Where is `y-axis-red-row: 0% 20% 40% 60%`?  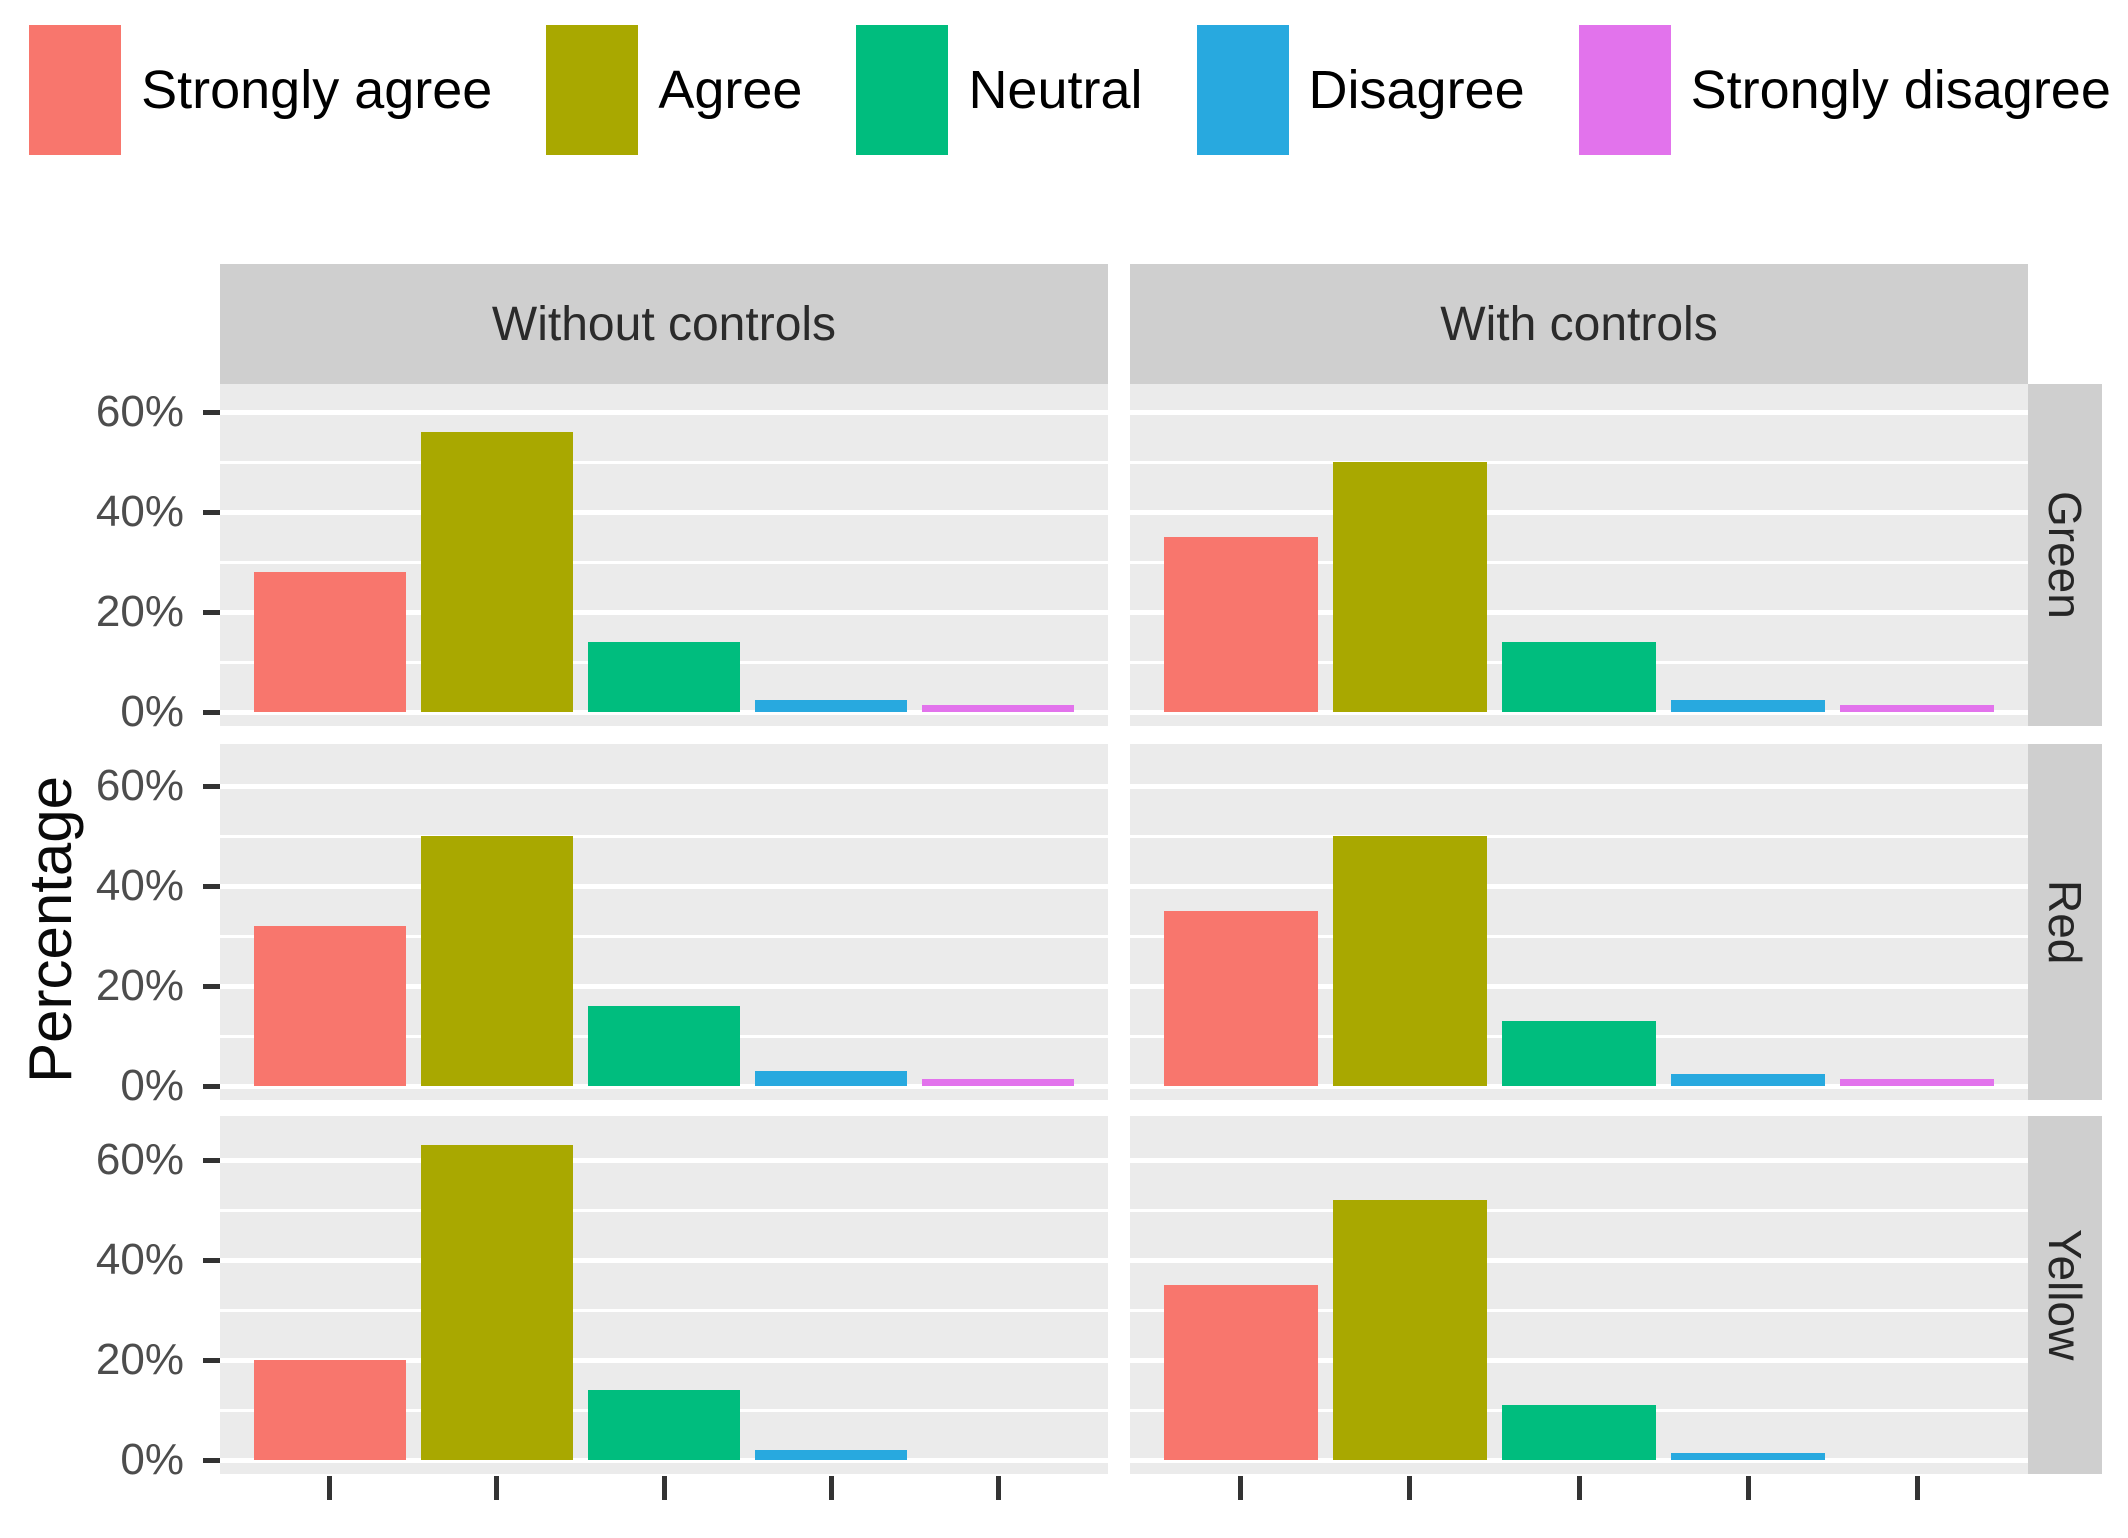
y-axis-red-row: 0% 20% 40% 60% is located at coordinates (116, 927).